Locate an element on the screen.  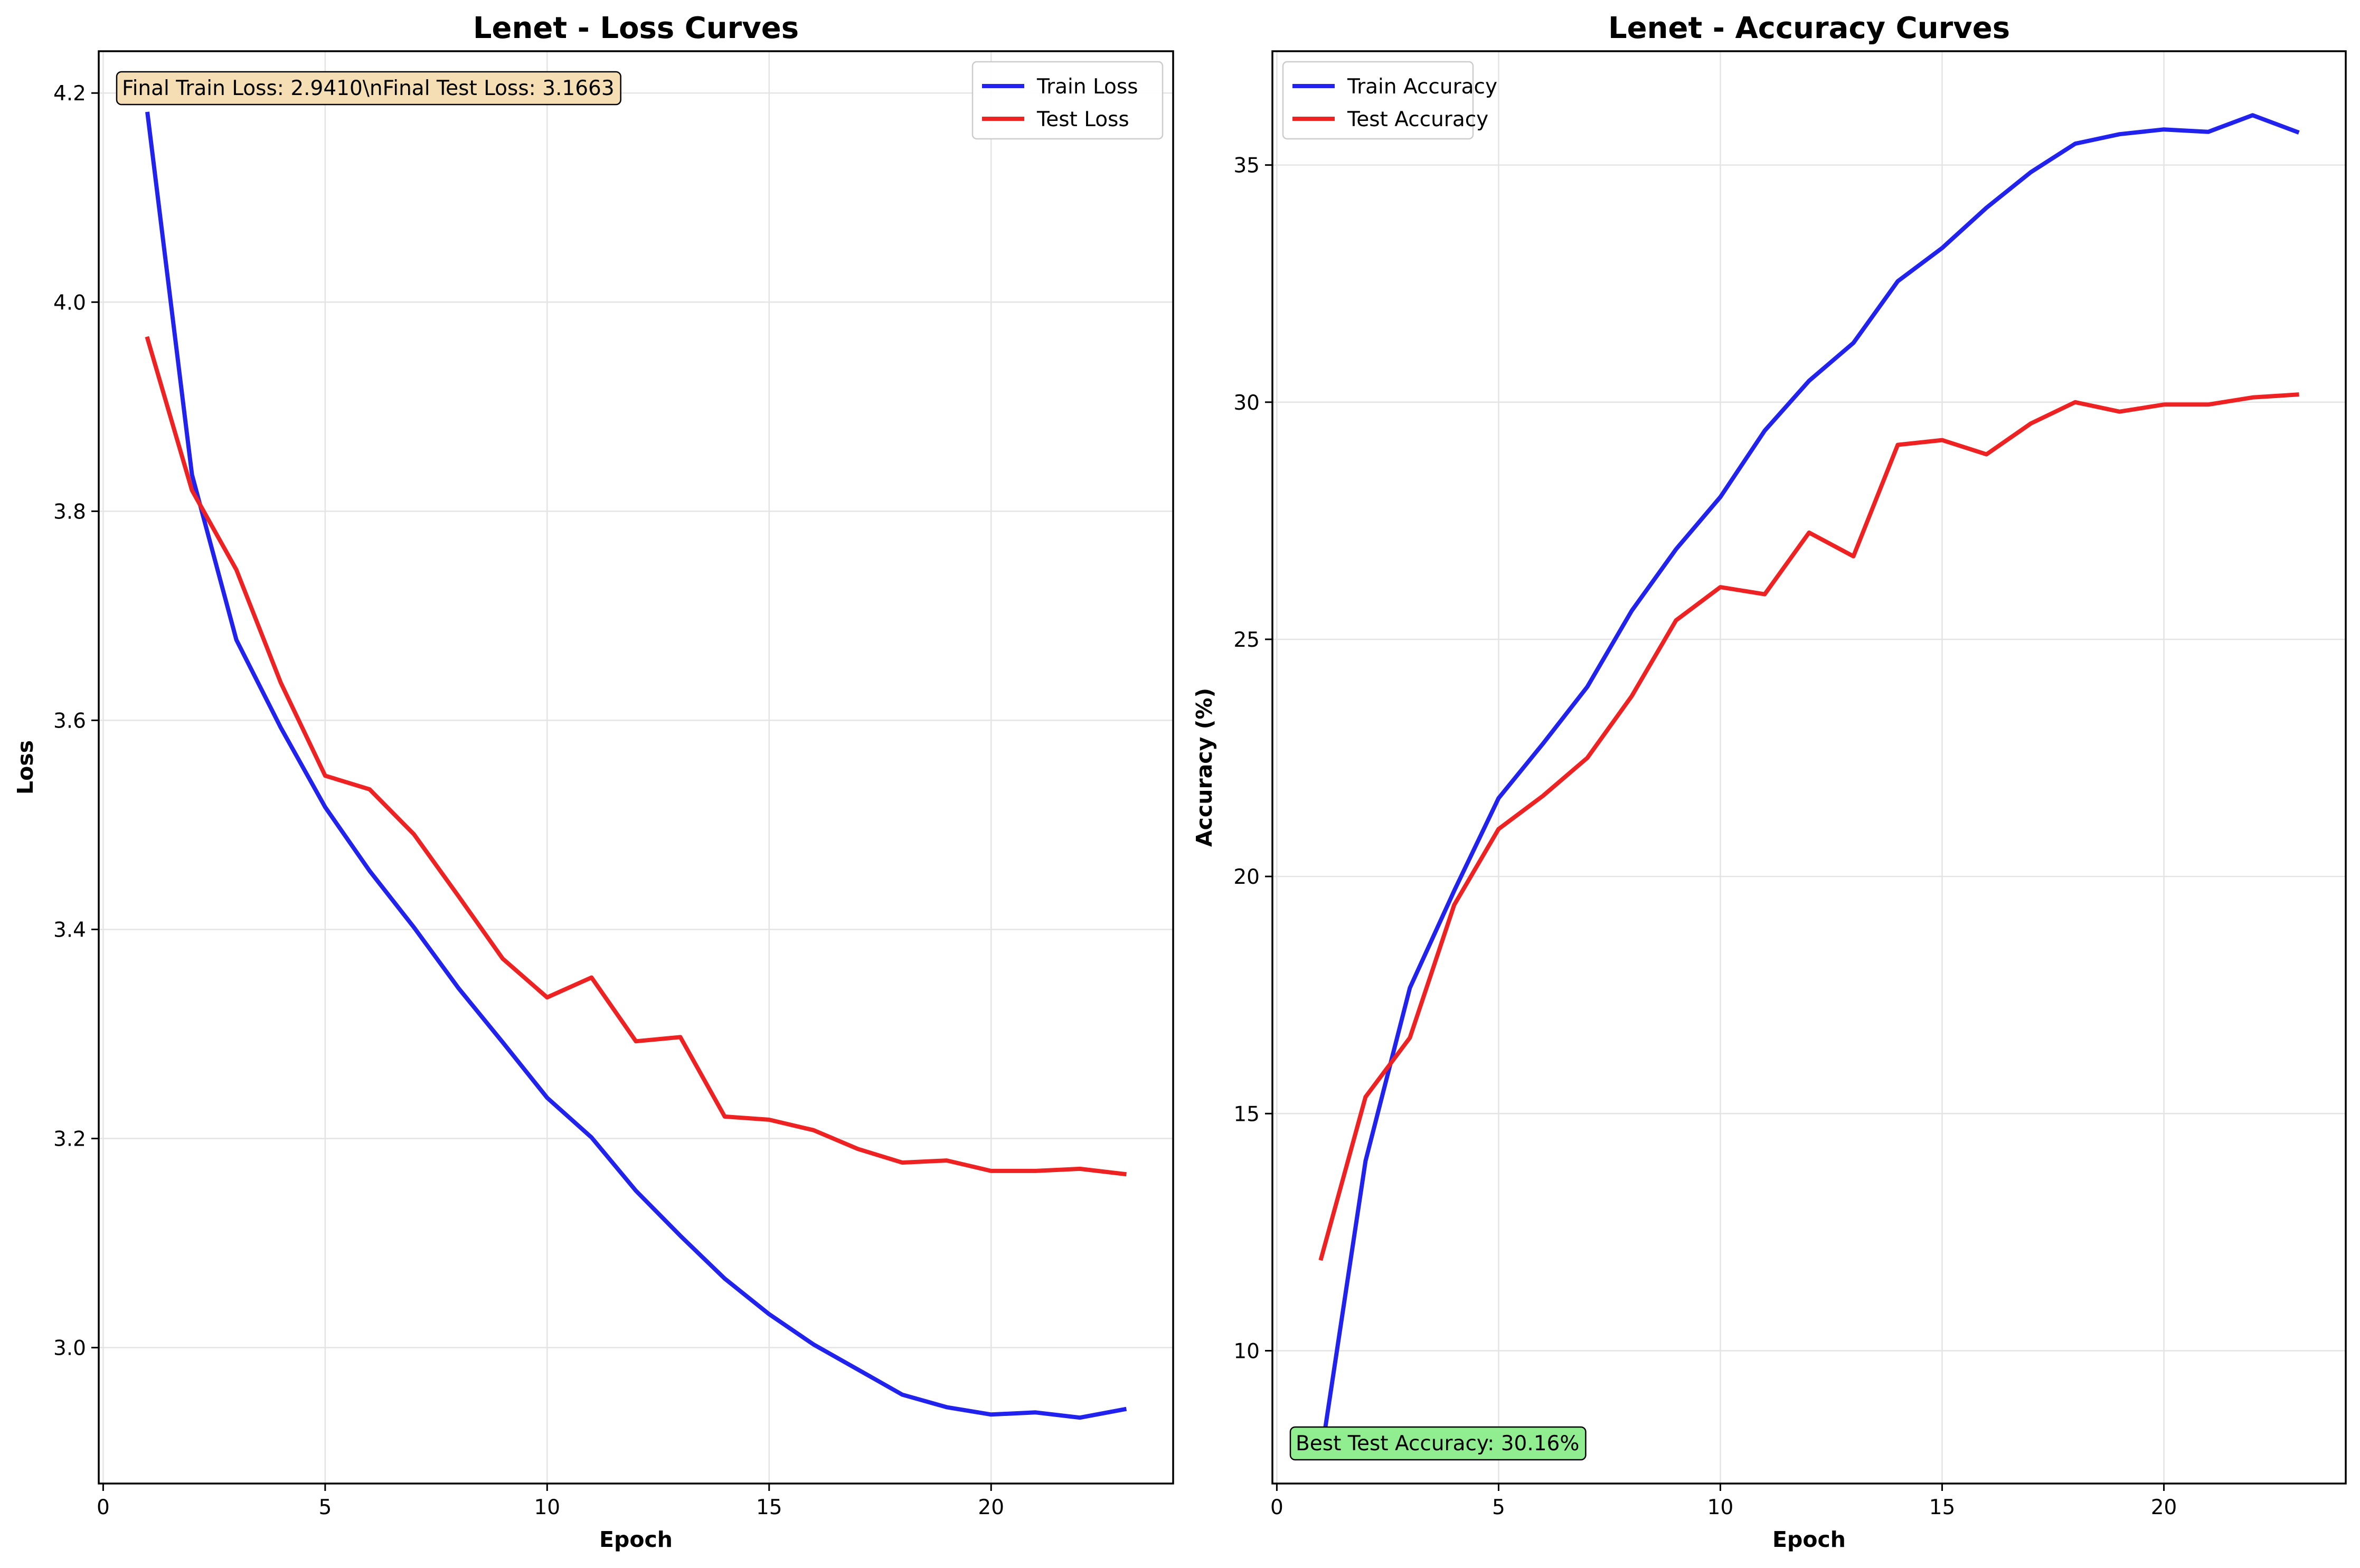
y-tick-label: 4.2 is located at coordinates (69, 94).